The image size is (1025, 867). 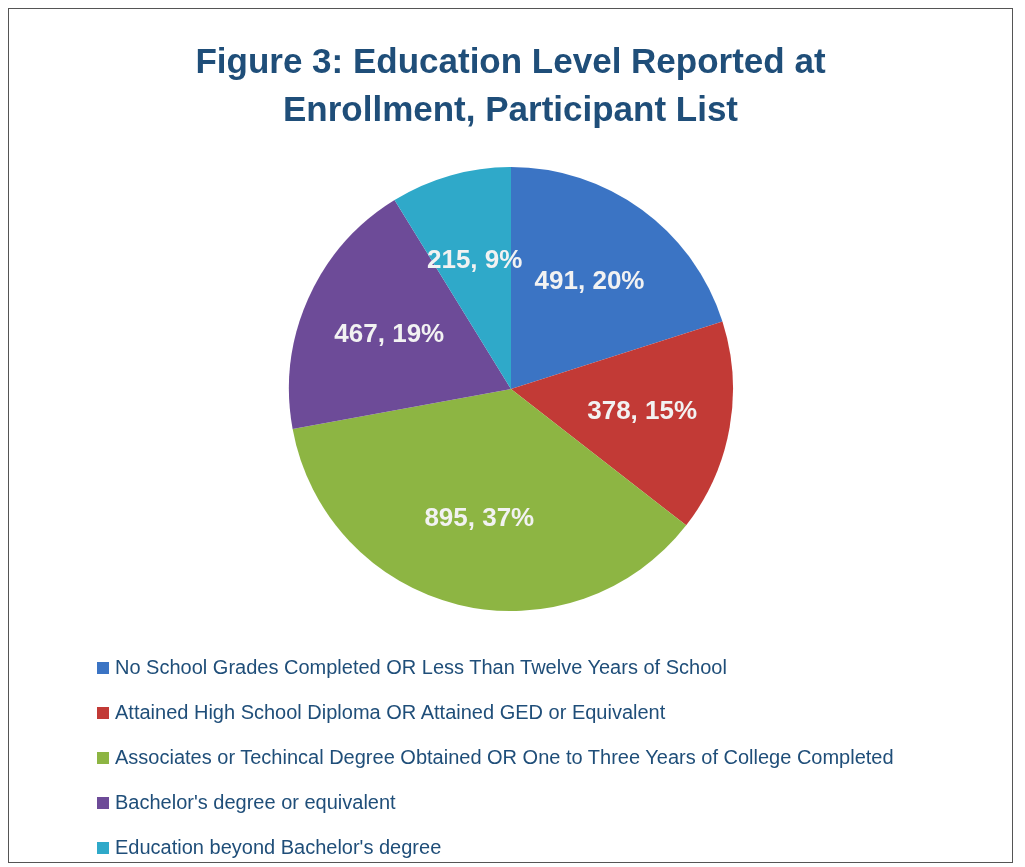 I want to click on data-label: 215, 9%, so click(x=474, y=259).